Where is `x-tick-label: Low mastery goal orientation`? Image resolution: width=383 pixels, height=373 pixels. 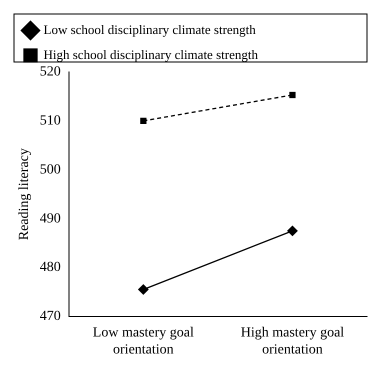 x-tick-label: Low mastery goal orientation is located at coordinates (143, 341).